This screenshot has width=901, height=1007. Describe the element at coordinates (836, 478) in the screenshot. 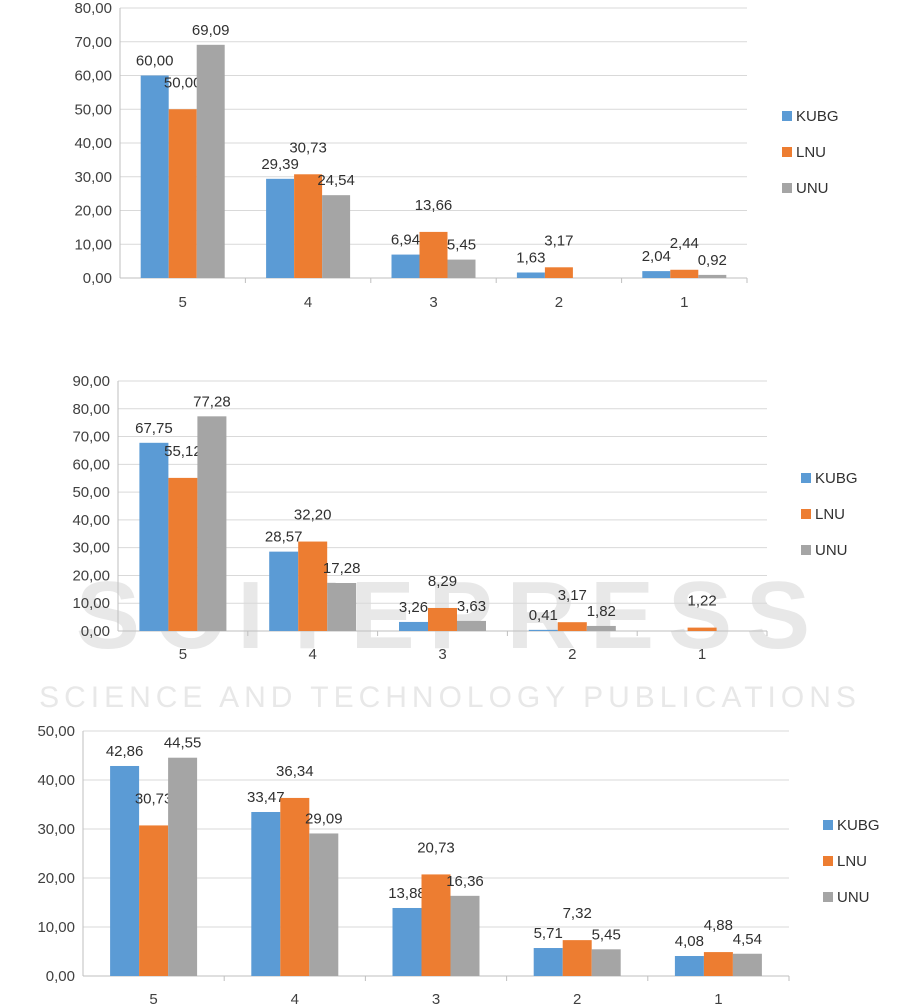

I see `legend-label: KUBG` at that location.